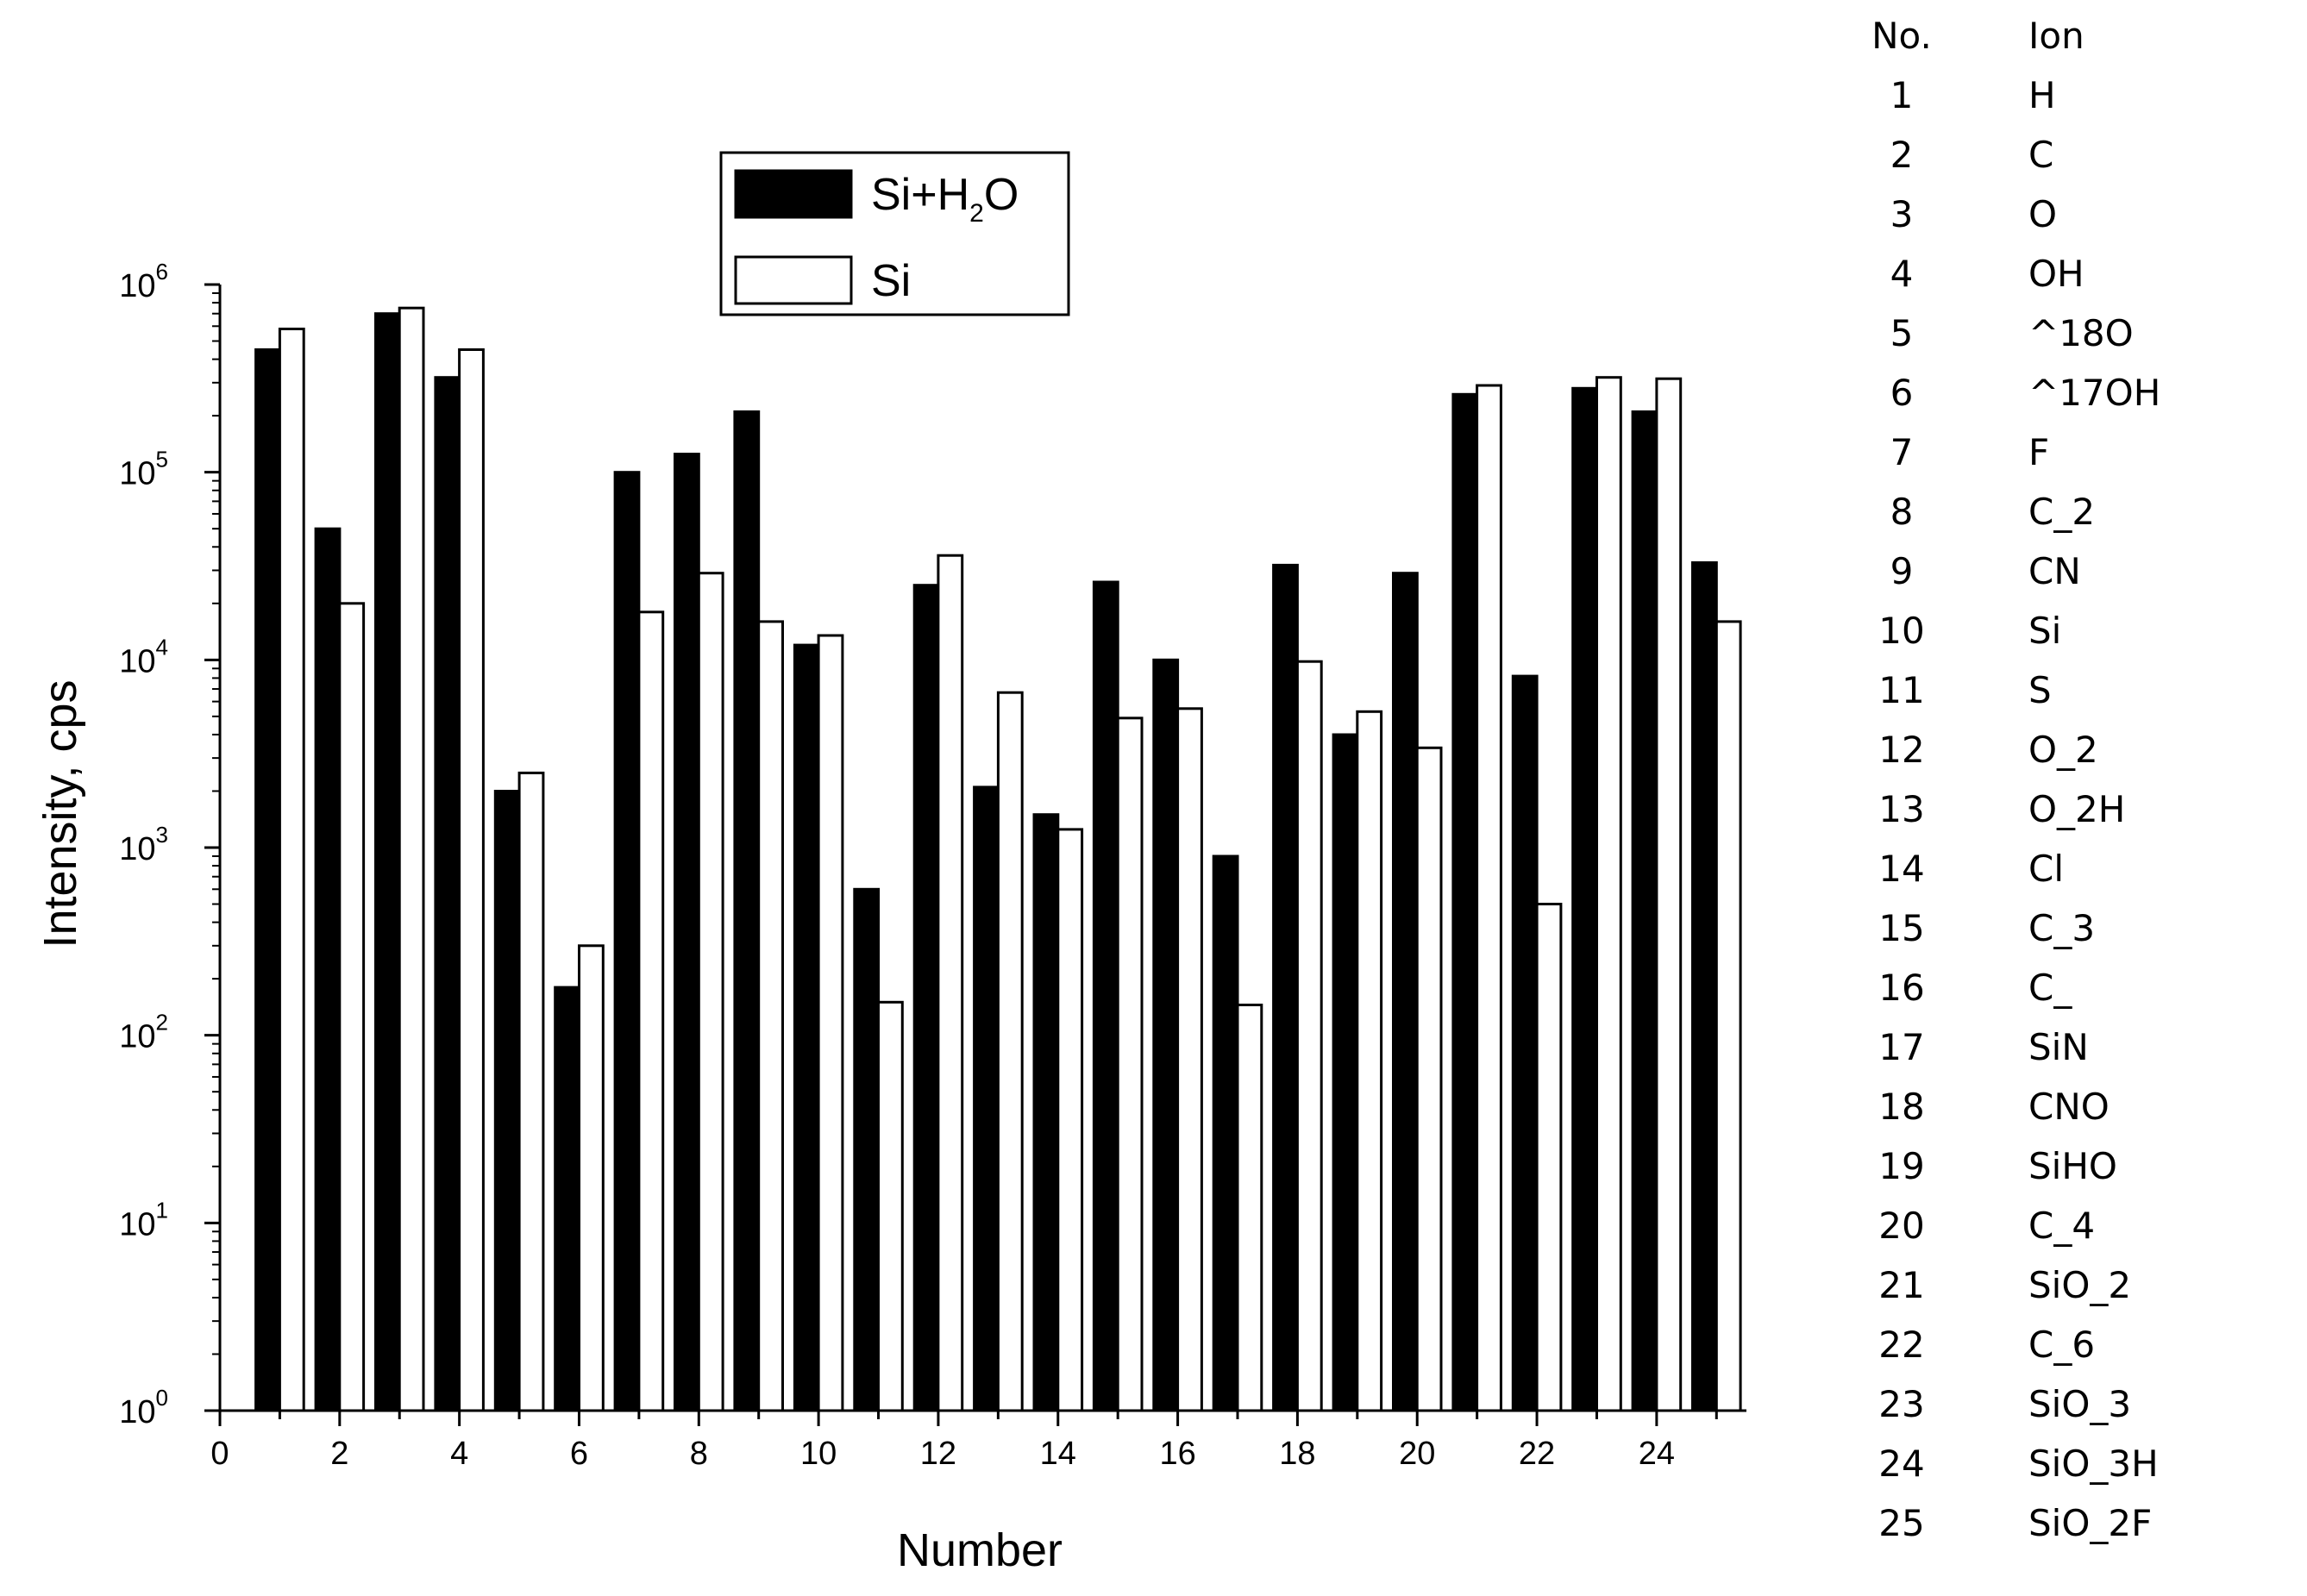 This screenshot has width=2307, height=1596. What do you see at coordinates (339, 1454) in the screenshot?
I see `x-tick-label: 2` at bounding box center [339, 1454].